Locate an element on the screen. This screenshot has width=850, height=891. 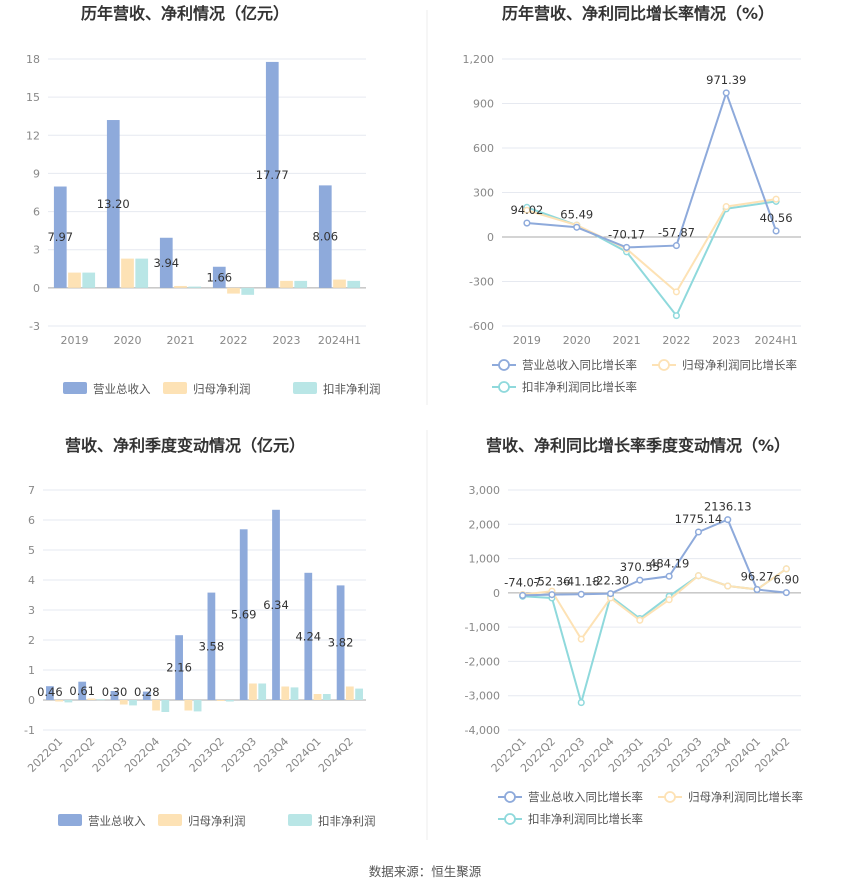
y-tick-label: 7 is located at coordinates (31, 490).